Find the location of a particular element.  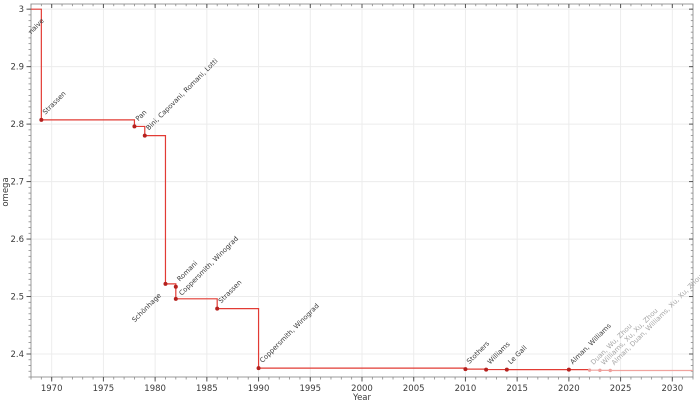

x-axis-title: Year is located at coordinates (362, 397).